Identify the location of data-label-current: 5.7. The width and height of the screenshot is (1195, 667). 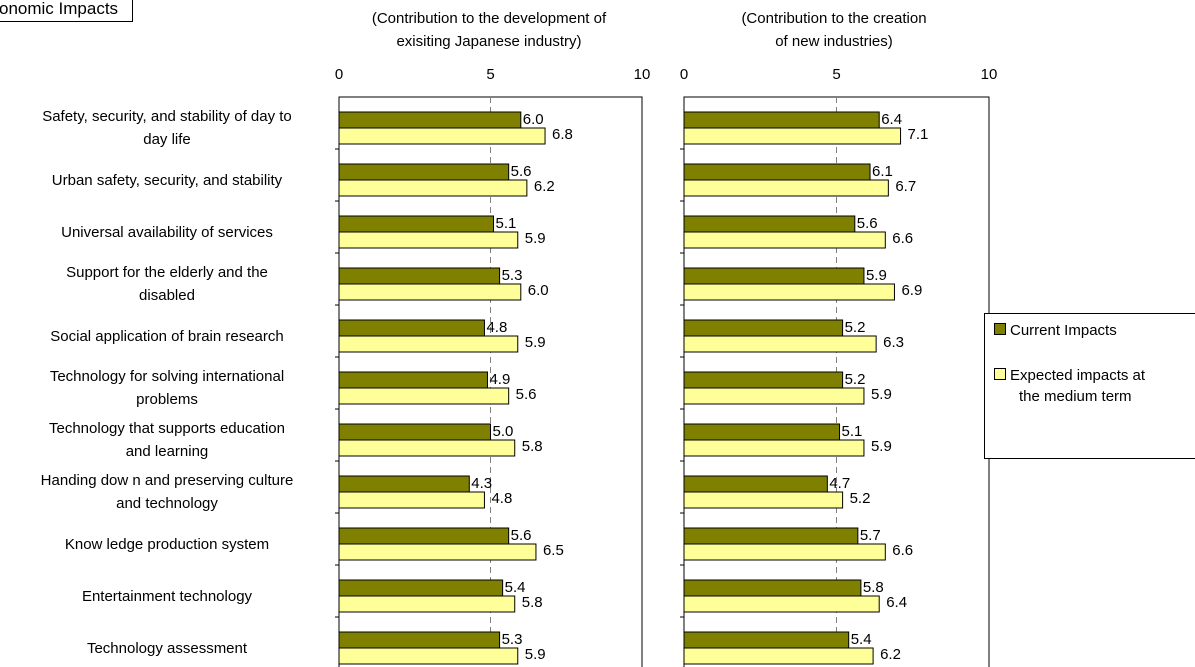
(870, 535).